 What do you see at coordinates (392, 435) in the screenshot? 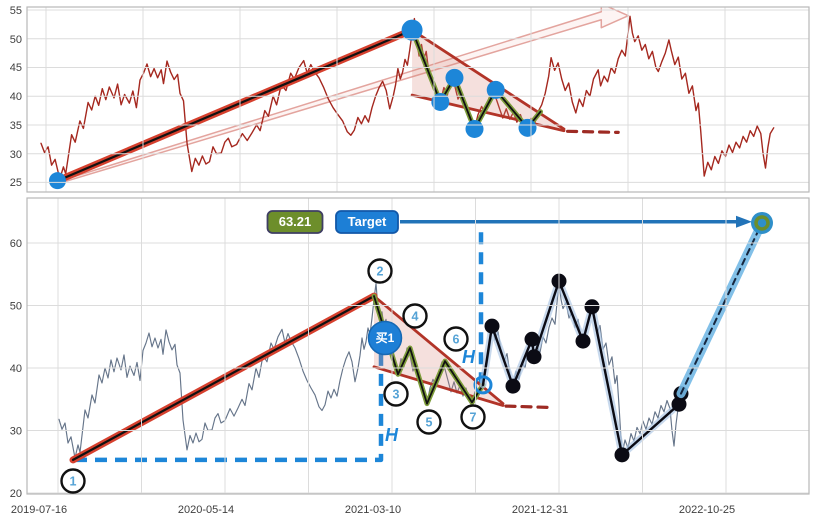
I see `height-label-1: H` at bounding box center [392, 435].